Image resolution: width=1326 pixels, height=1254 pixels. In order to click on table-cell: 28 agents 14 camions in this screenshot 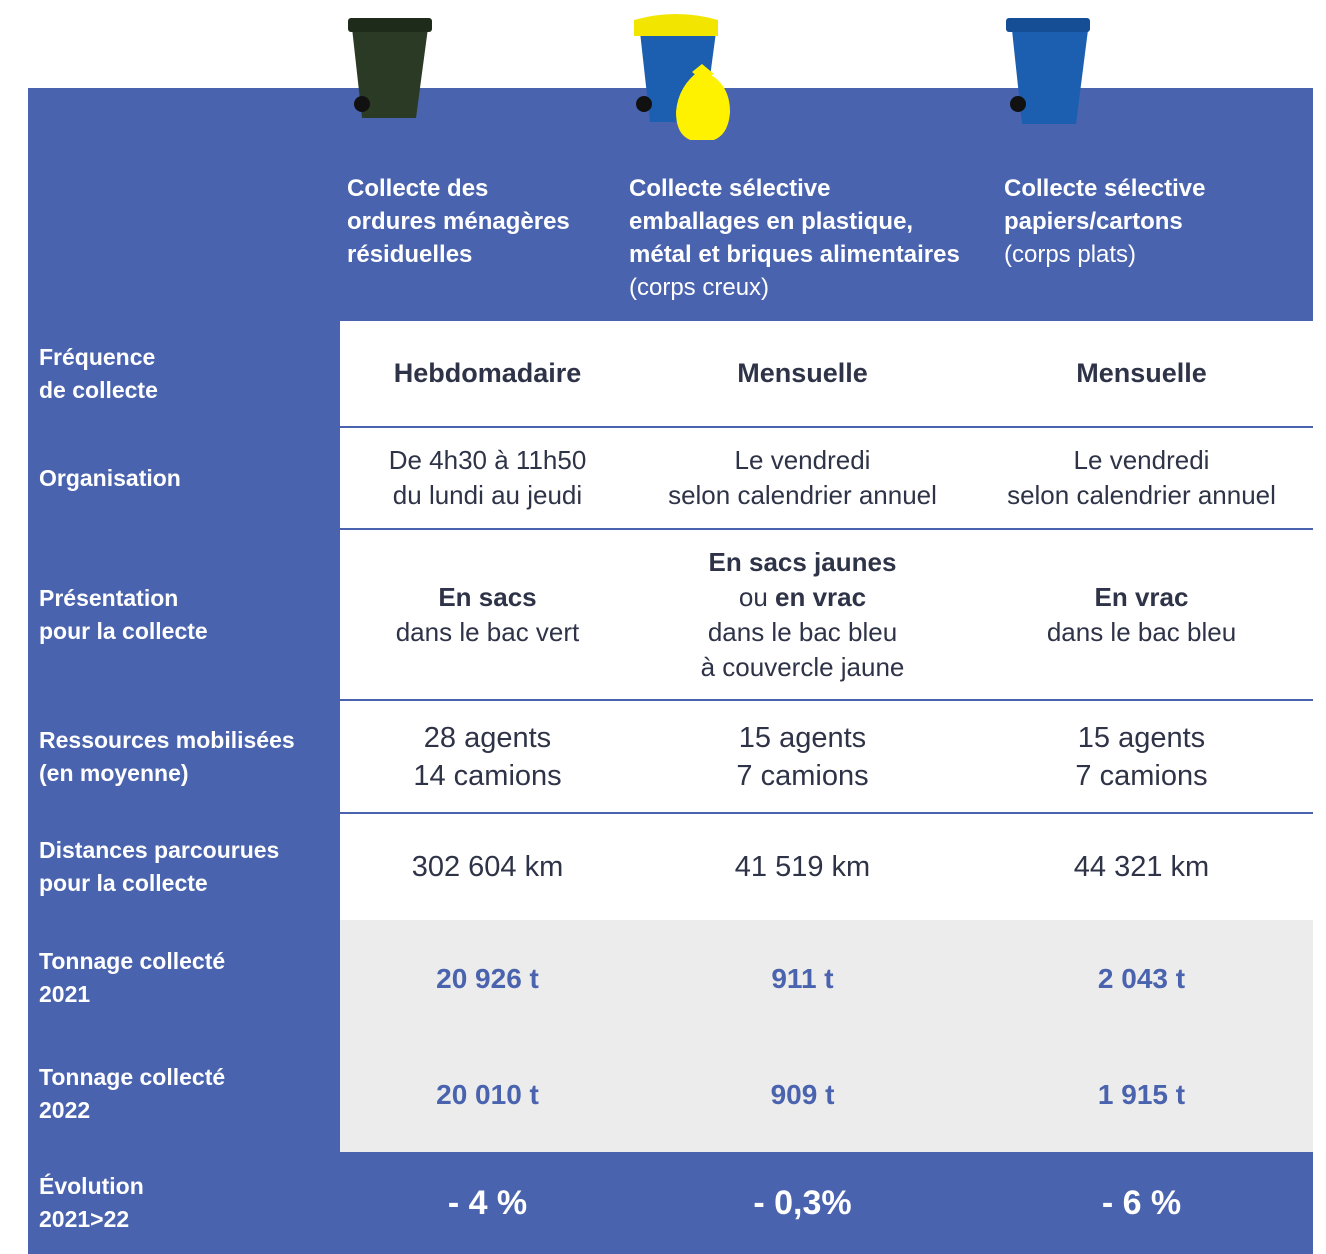, I will do `click(487, 756)`.